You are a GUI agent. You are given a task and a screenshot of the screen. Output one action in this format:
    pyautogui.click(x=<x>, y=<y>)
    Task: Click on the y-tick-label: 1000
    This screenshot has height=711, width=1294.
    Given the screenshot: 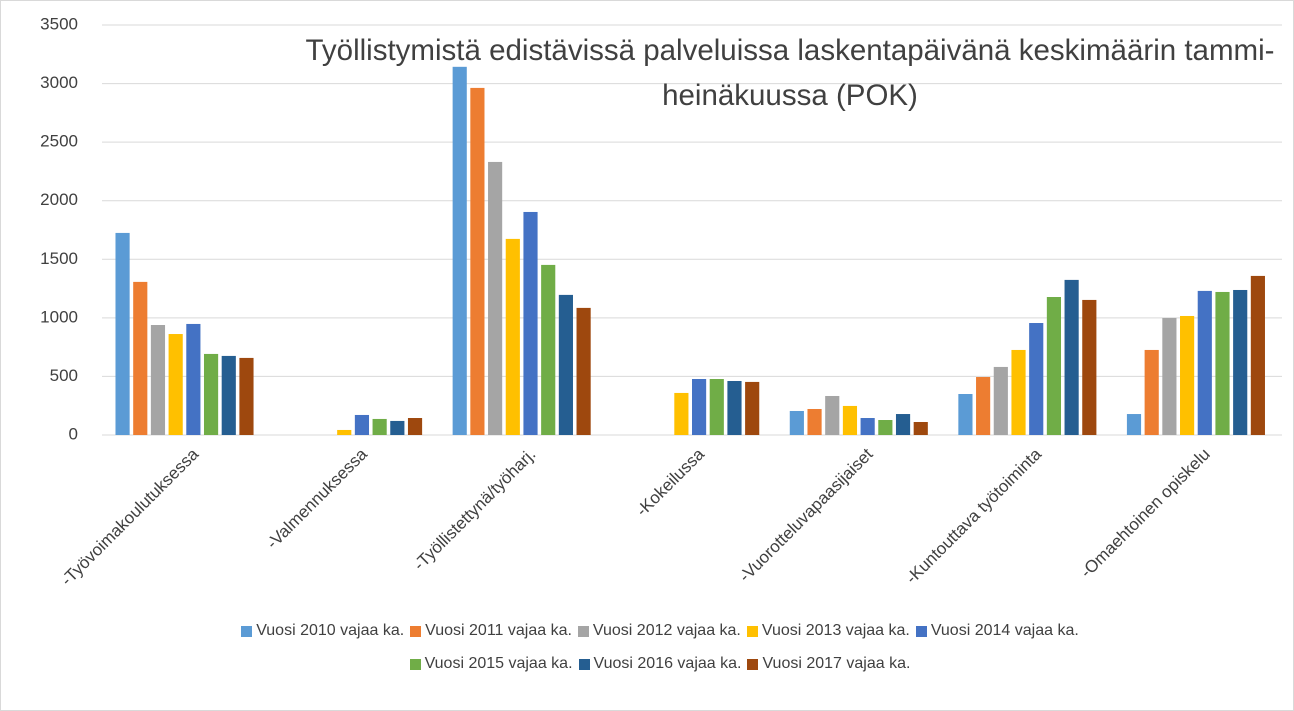 What is the action you would take?
    pyautogui.click(x=59, y=316)
    